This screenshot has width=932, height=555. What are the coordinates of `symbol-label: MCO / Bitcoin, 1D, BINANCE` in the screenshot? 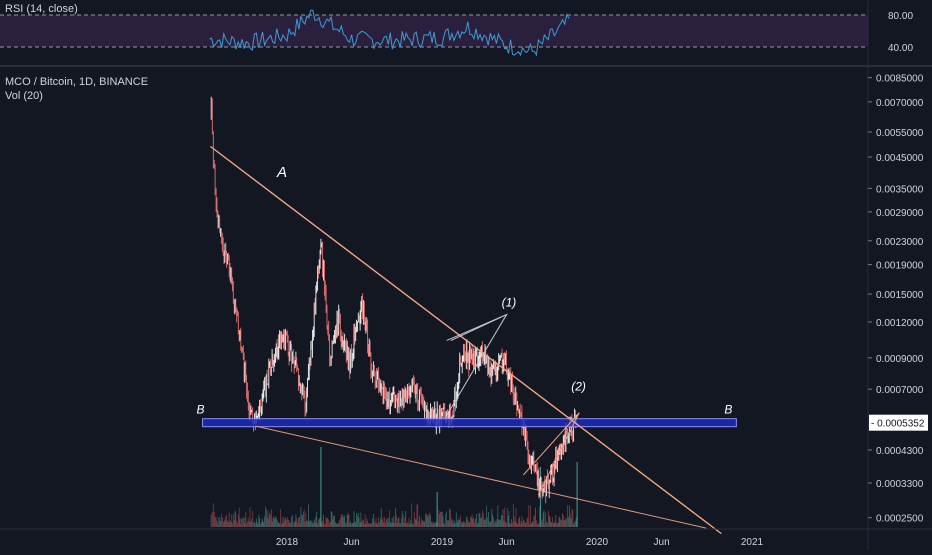 It's located at (77, 82).